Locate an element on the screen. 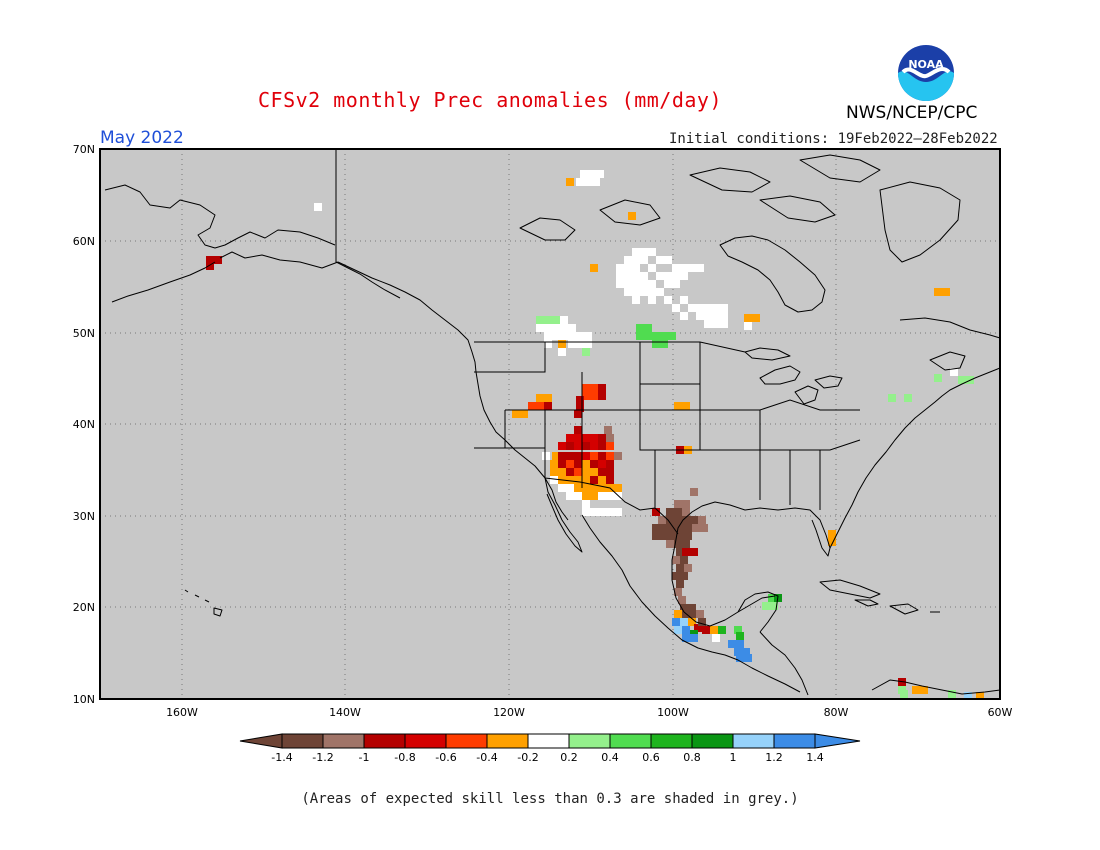 The image size is (1100, 850). colorbar-tick: 1 is located at coordinates (733, 757).